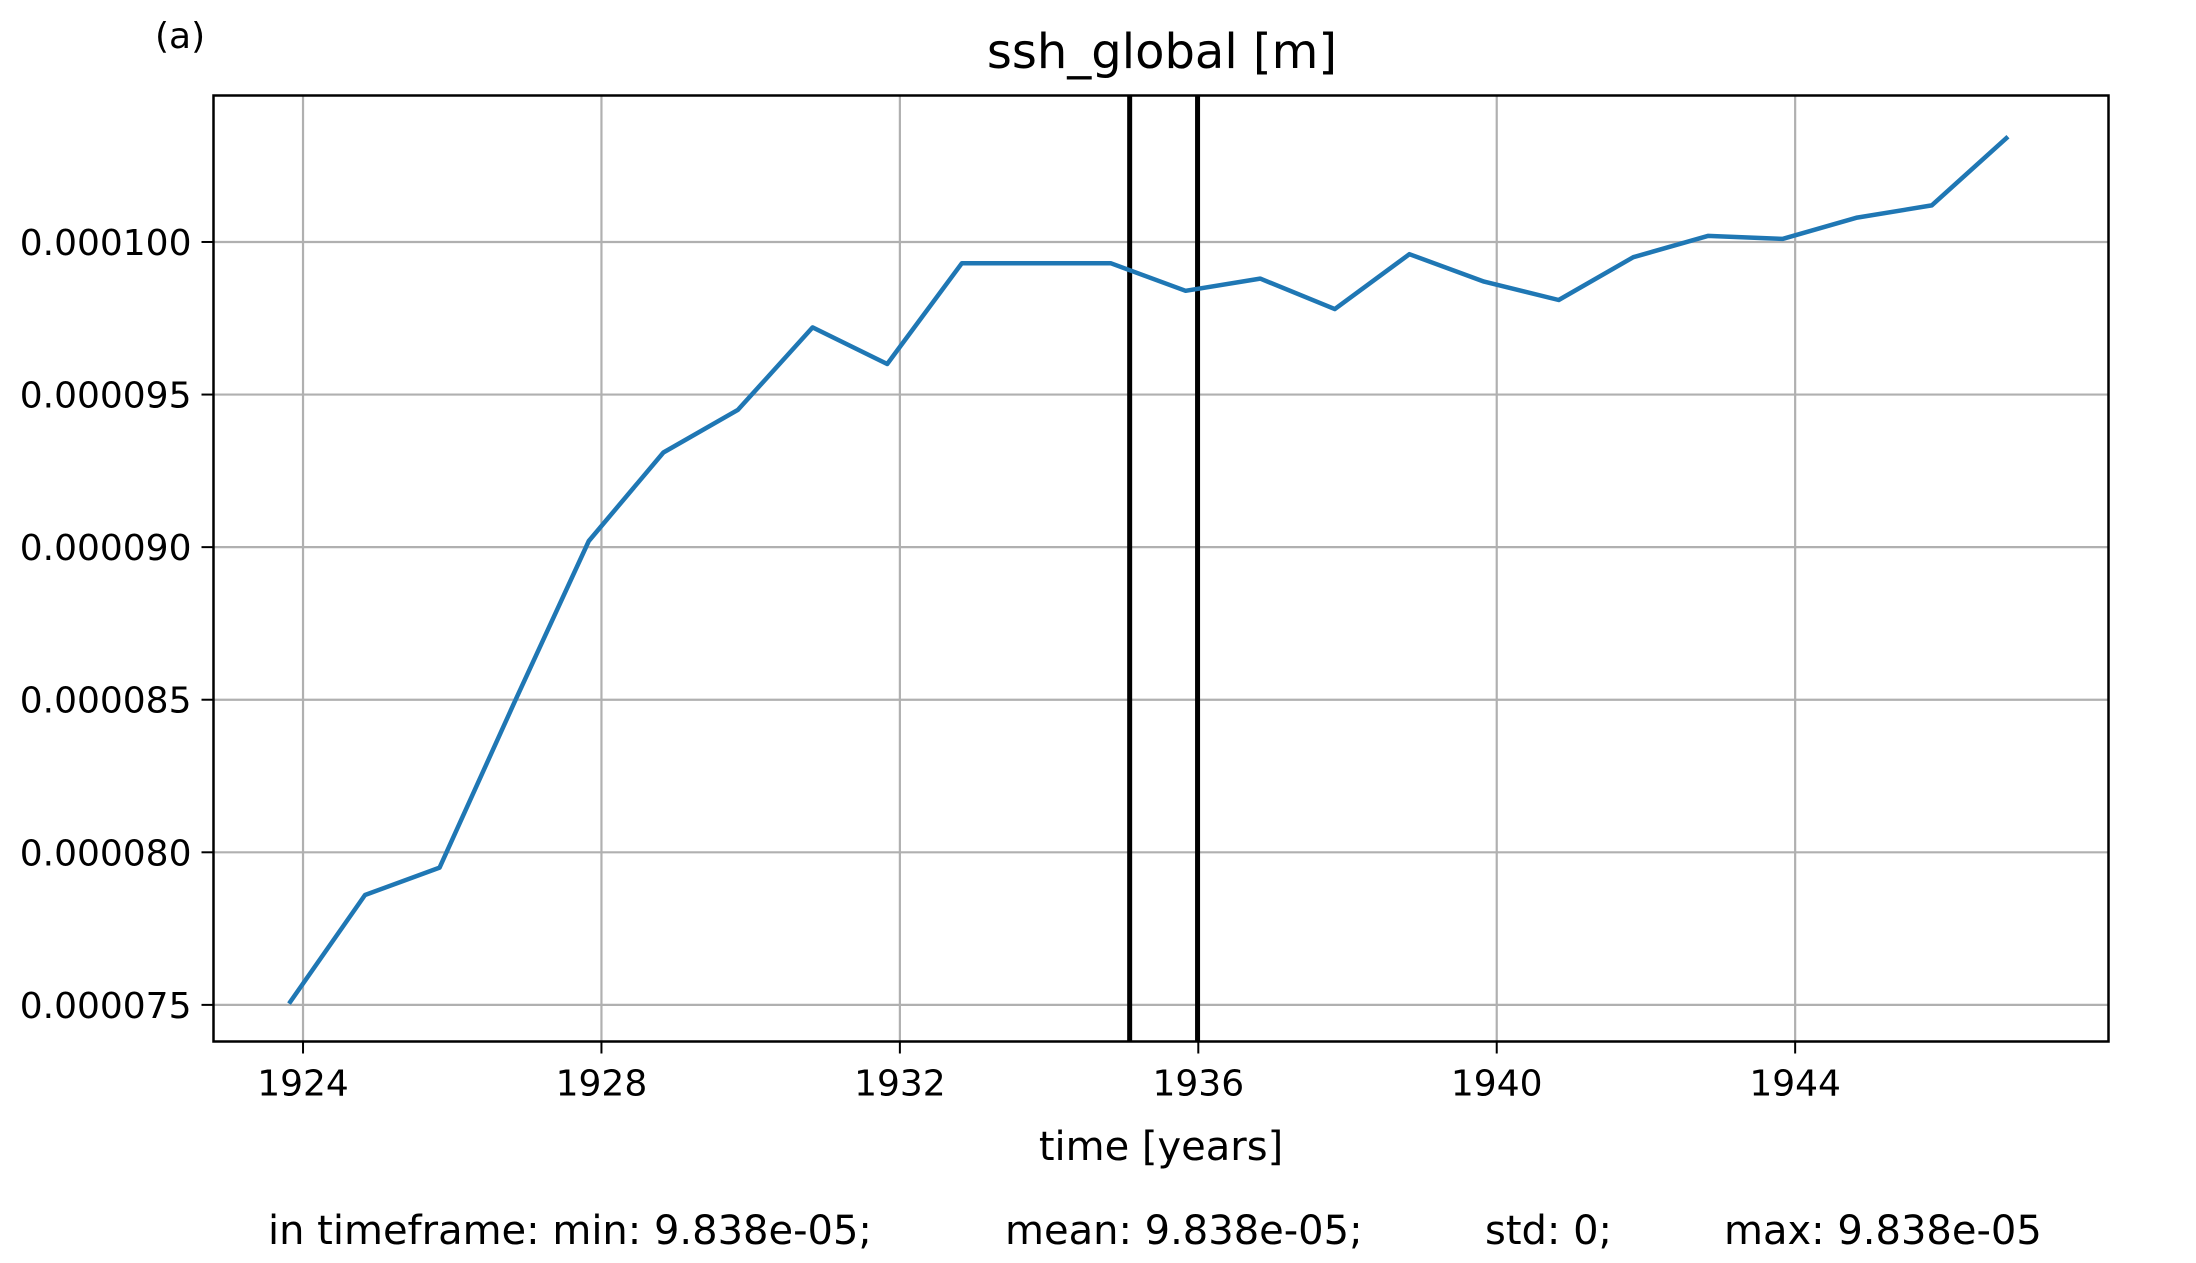 This screenshot has height=1263, width=2196. What do you see at coordinates (1883, 1231) in the screenshot?
I see `stat-max: max: 9.838e-05` at bounding box center [1883, 1231].